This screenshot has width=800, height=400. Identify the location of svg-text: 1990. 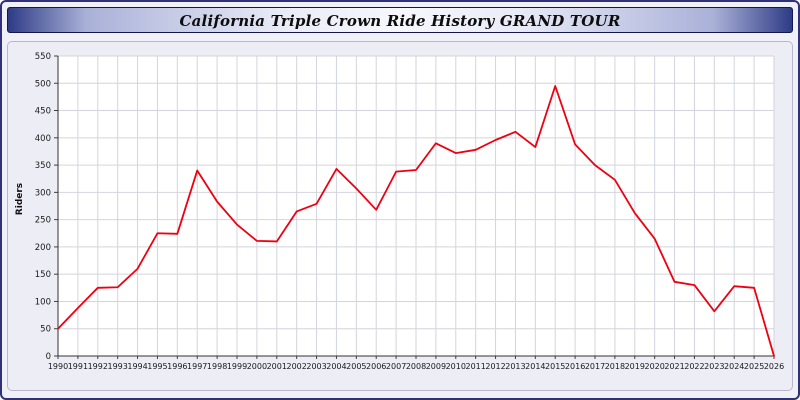
(58, 366).